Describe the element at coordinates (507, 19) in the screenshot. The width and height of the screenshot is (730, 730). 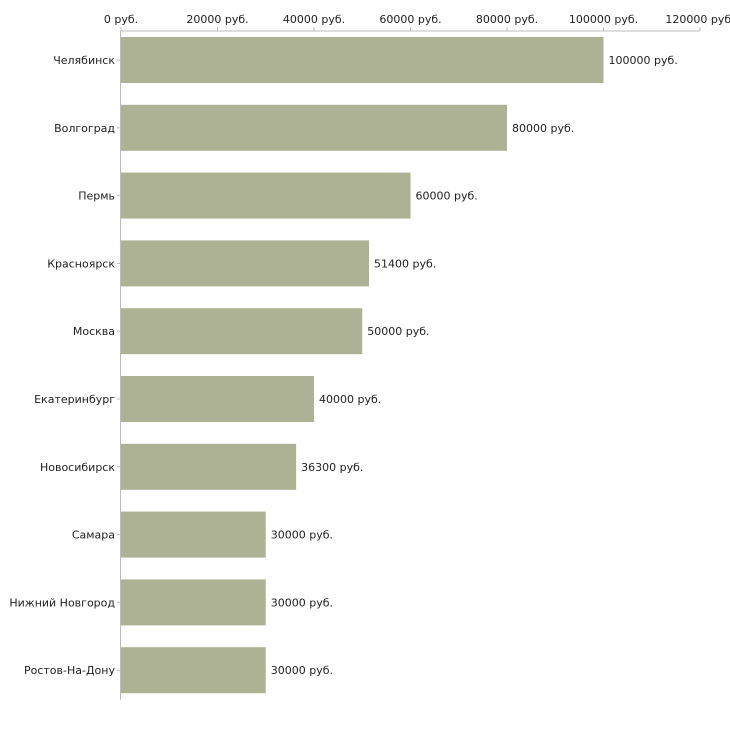
I see `x-tick-label: 80000 руб.` at that location.